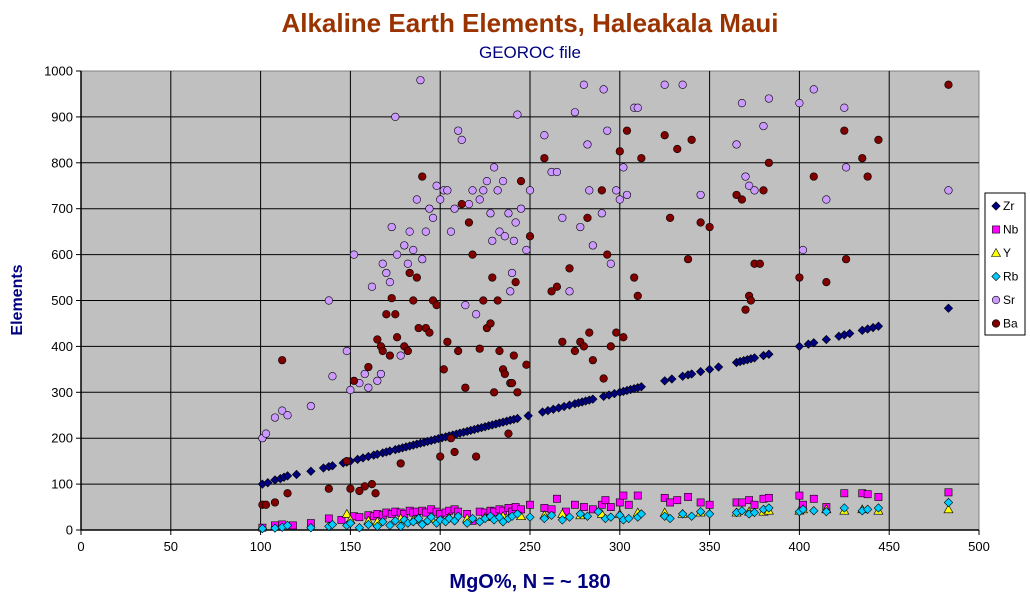 This screenshot has height=597, width=1030. What do you see at coordinates (171, 546) in the screenshot?
I see `x-tick-label: 50` at bounding box center [171, 546].